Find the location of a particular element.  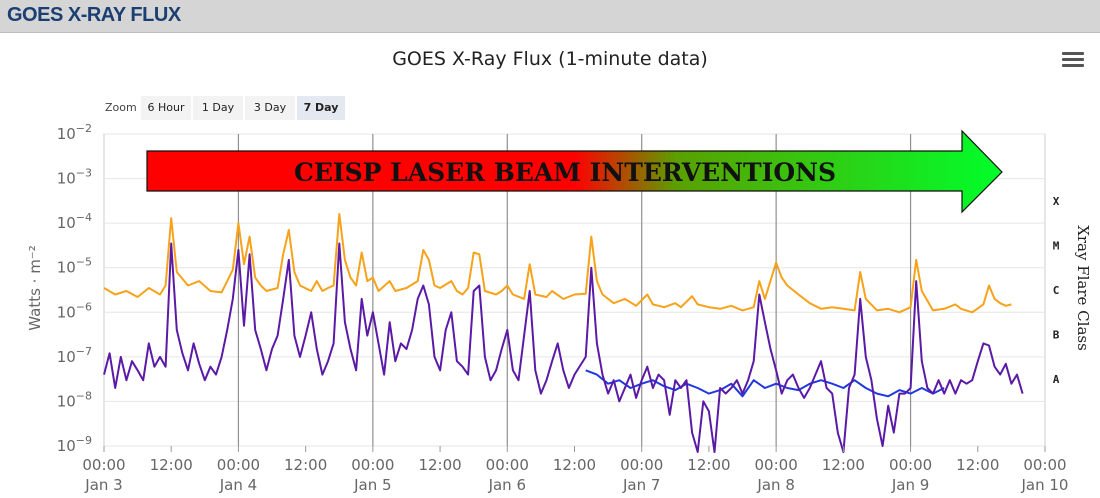

y-tick-label: 10⁻⁴ is located at coordinates (74, 221).